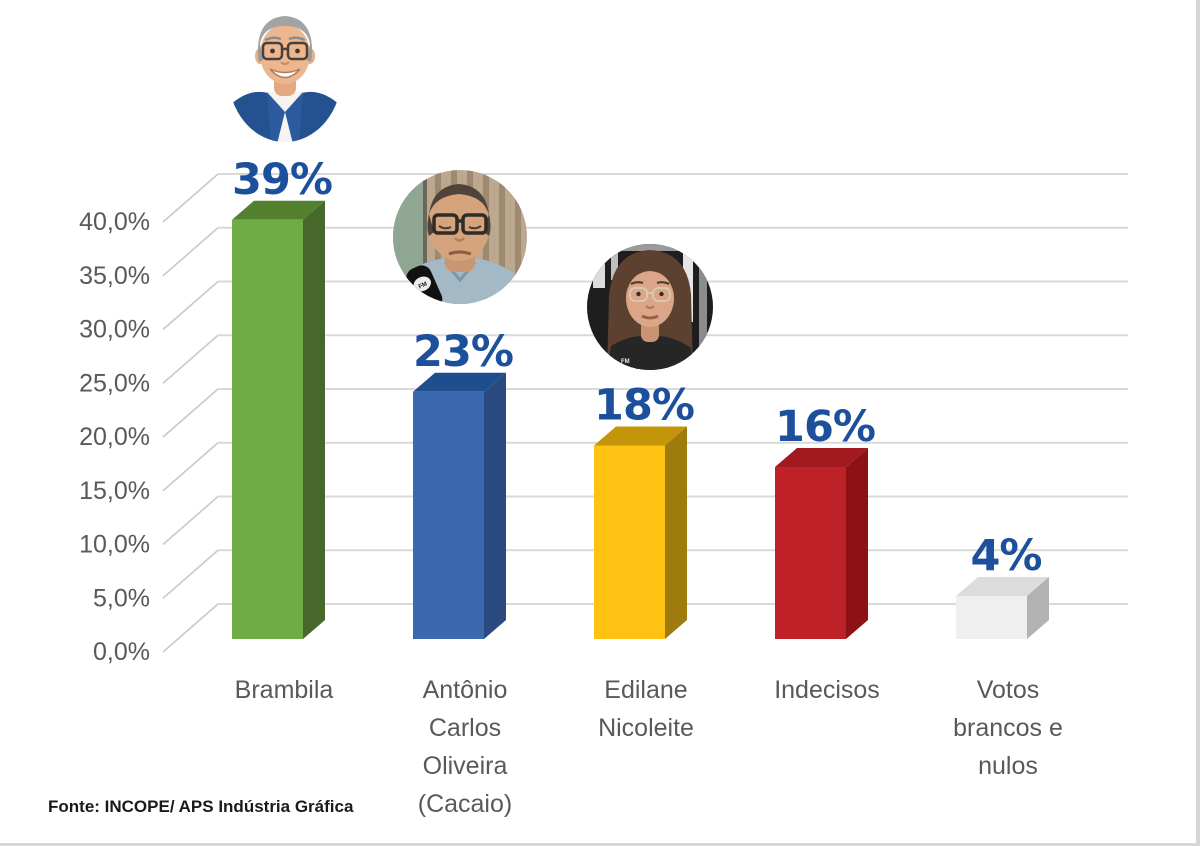 Image resolution: width=1200 pixels, height=846 pixels. I want to click on mic-logo: FM, so click(625, 362).